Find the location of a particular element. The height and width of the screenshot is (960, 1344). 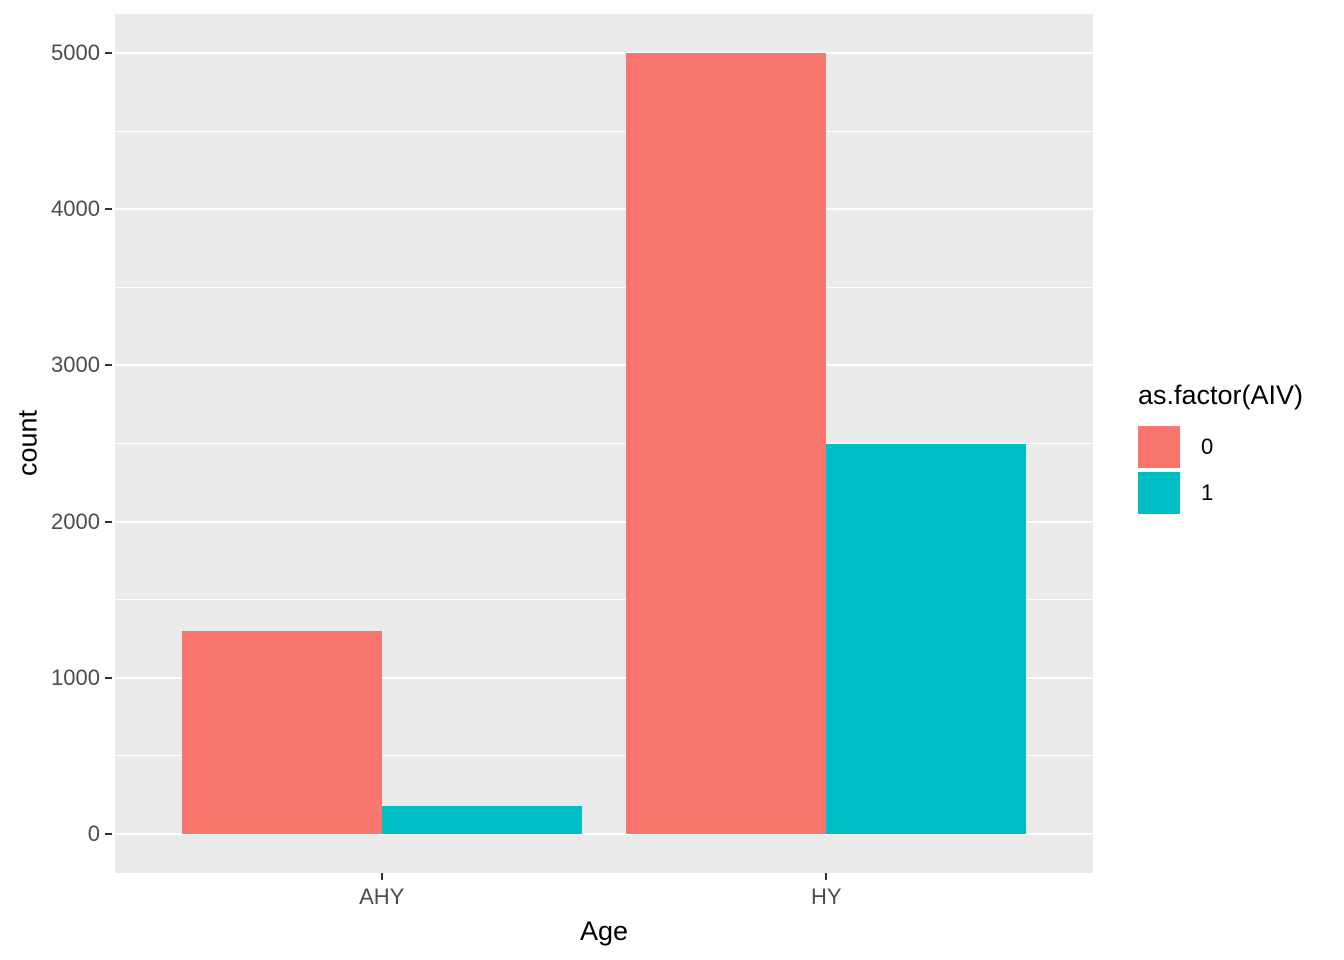

x-tick-label: AHY is located at coordinates (382, 896).